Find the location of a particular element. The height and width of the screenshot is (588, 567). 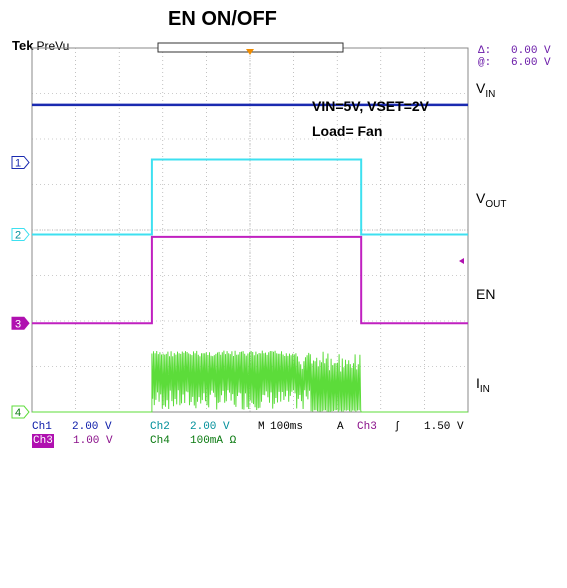

trigger-position-icon is located at coordinates (250, 52).